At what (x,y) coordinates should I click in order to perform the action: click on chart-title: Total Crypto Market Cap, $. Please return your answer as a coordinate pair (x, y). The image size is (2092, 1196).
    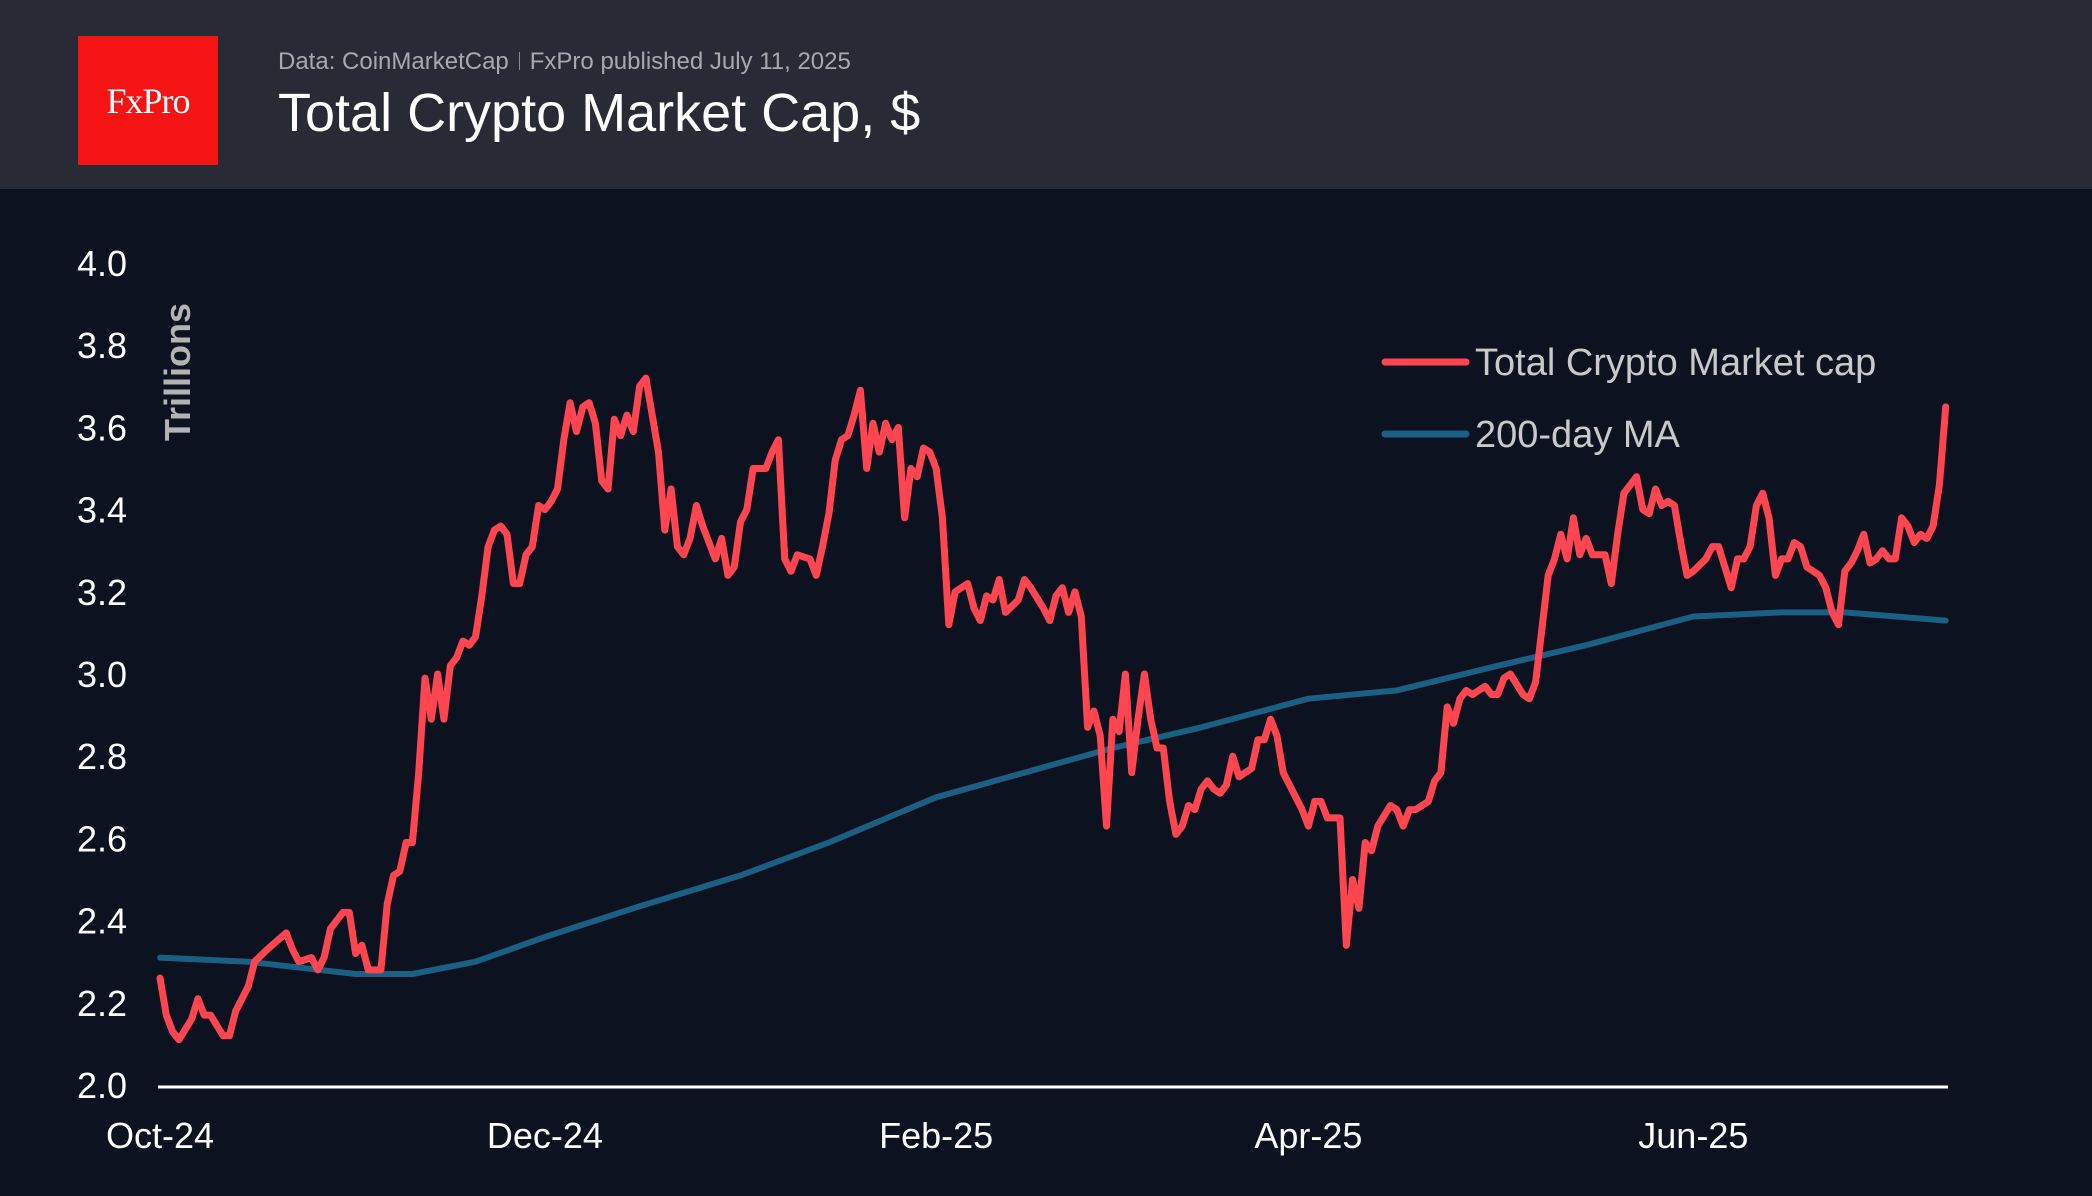
    Looking at the image, I should click on (599, 113).